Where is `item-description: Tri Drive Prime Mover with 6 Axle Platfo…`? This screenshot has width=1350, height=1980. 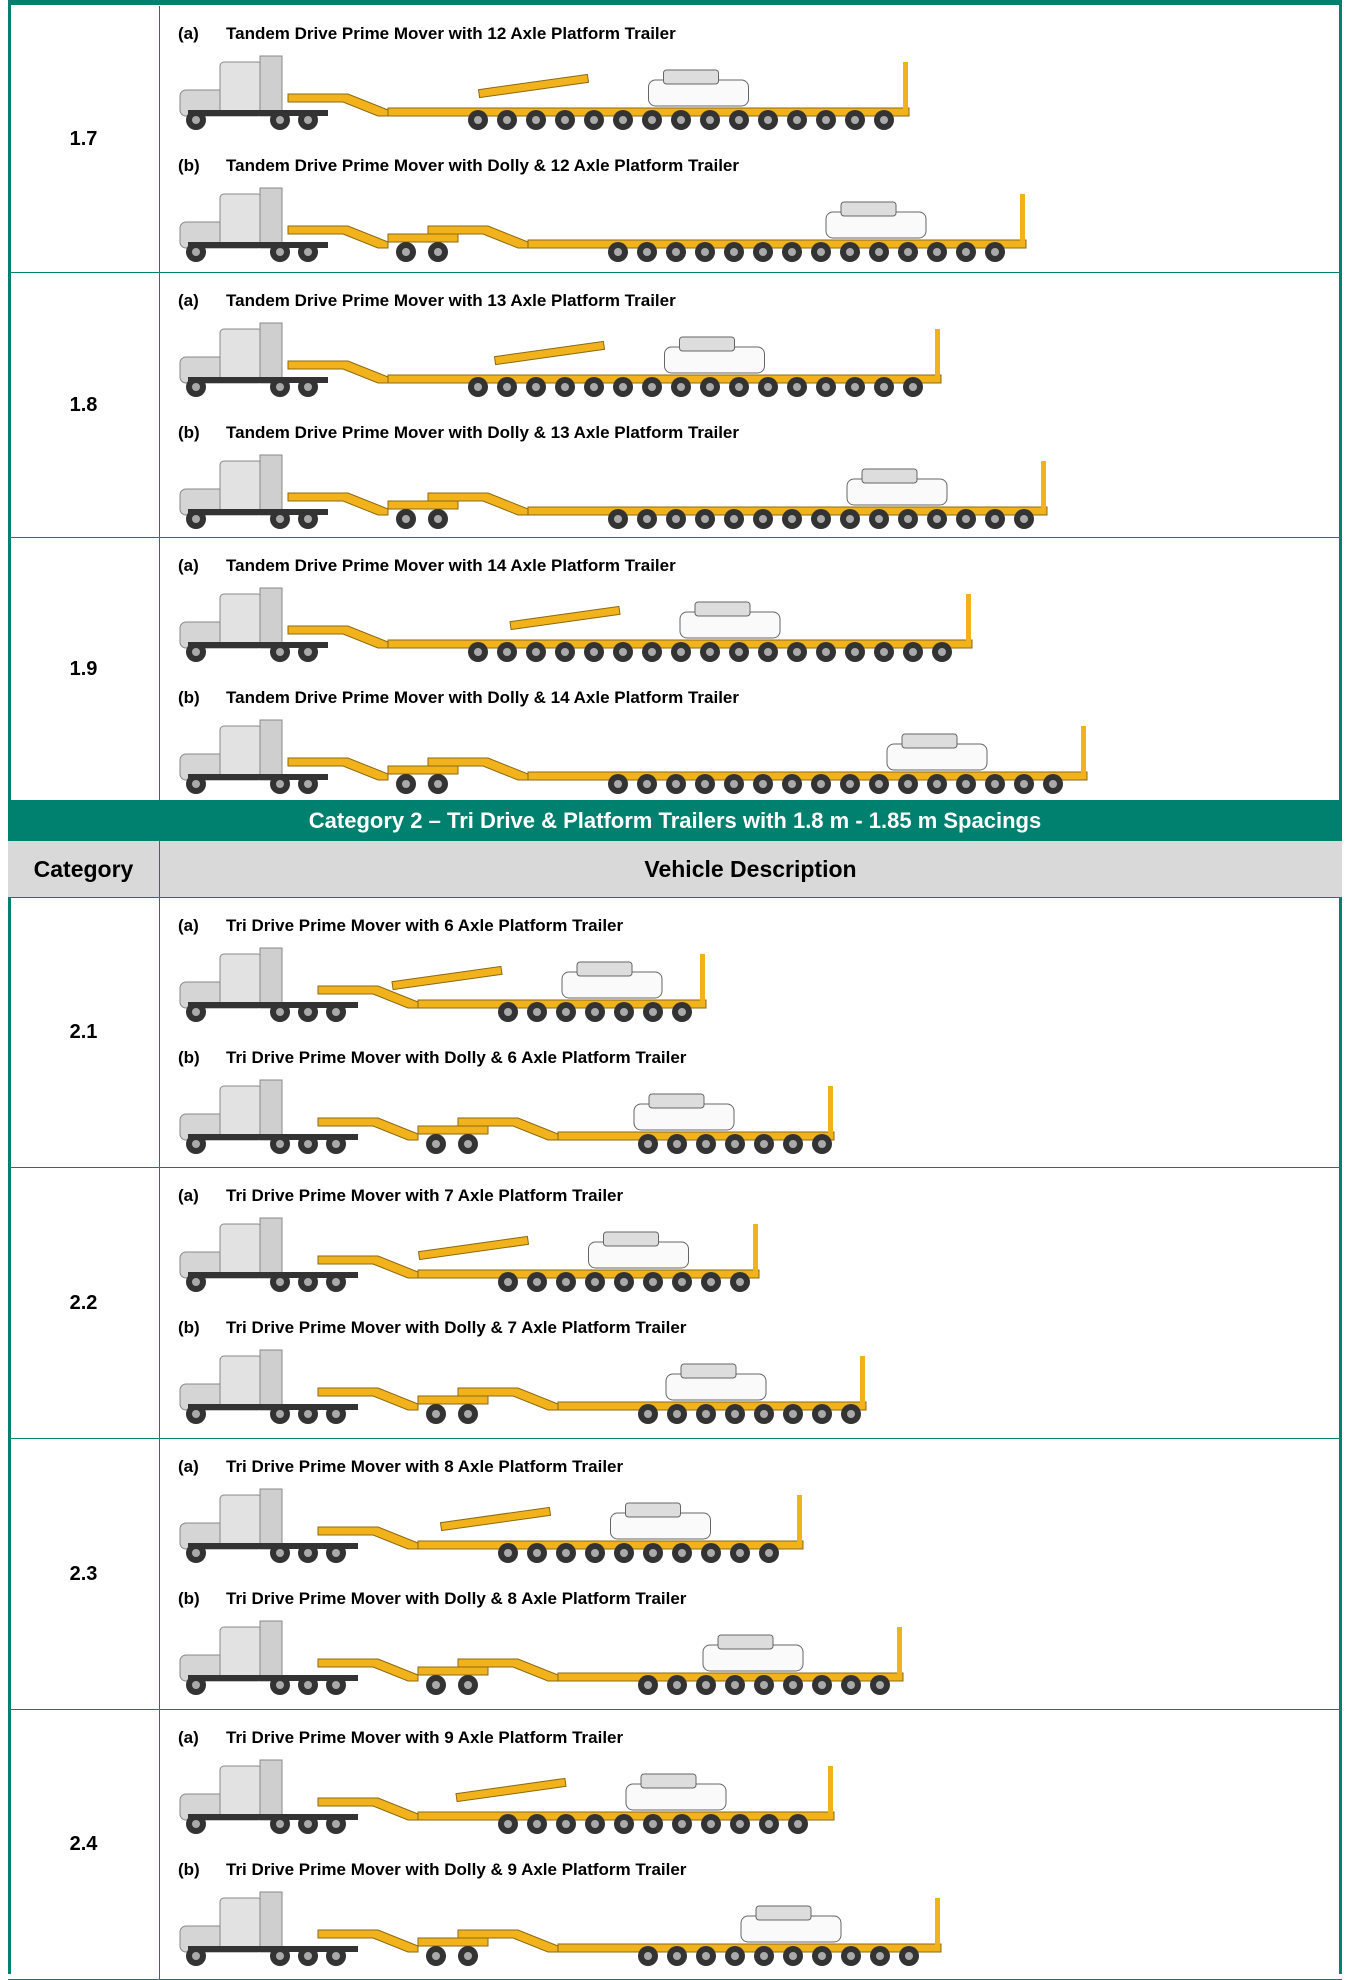
item-description: Tri Drive Prime Mover with 6 Axle Platfo… is located at coordinates (425, 925).